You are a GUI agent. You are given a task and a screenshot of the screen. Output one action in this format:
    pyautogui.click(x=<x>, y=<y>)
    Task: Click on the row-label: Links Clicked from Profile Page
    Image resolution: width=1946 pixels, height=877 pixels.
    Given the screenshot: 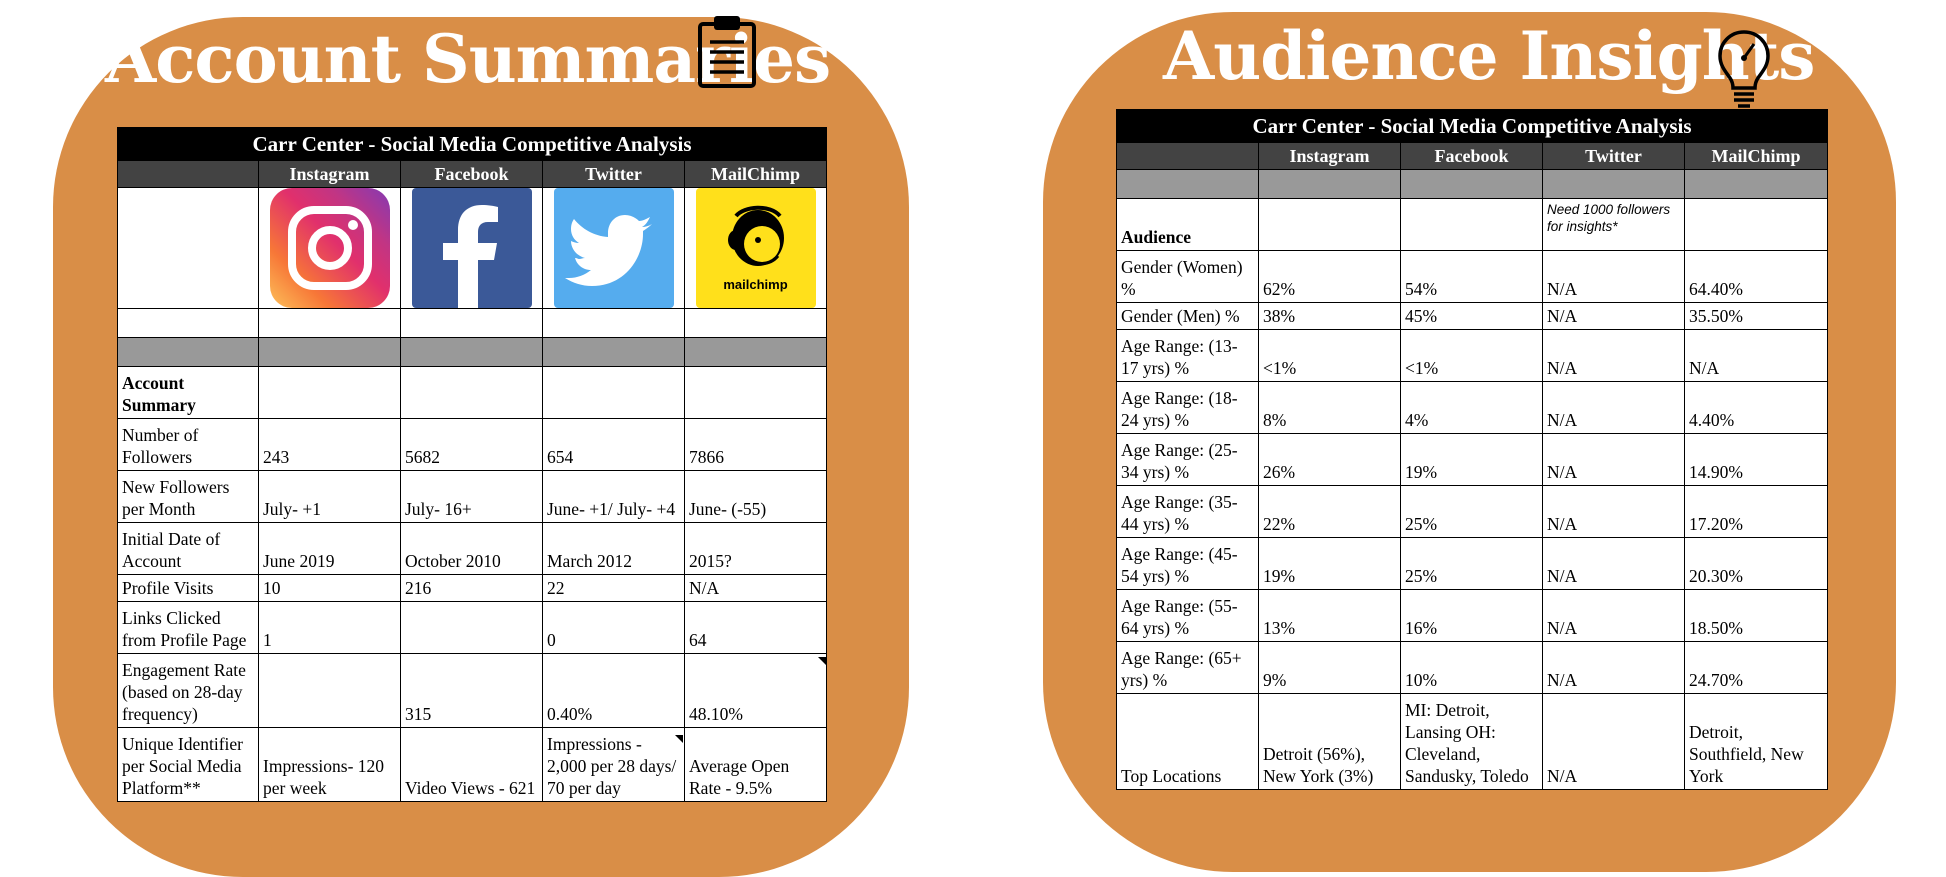 What is the action you would take?
    pyautogui.click(x=188, y=627)
    